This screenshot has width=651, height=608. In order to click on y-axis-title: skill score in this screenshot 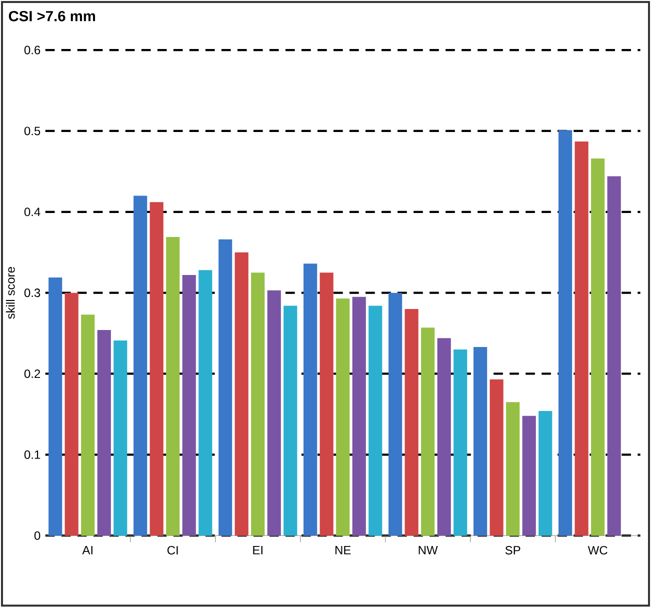, I will do `click(10, 293)`.